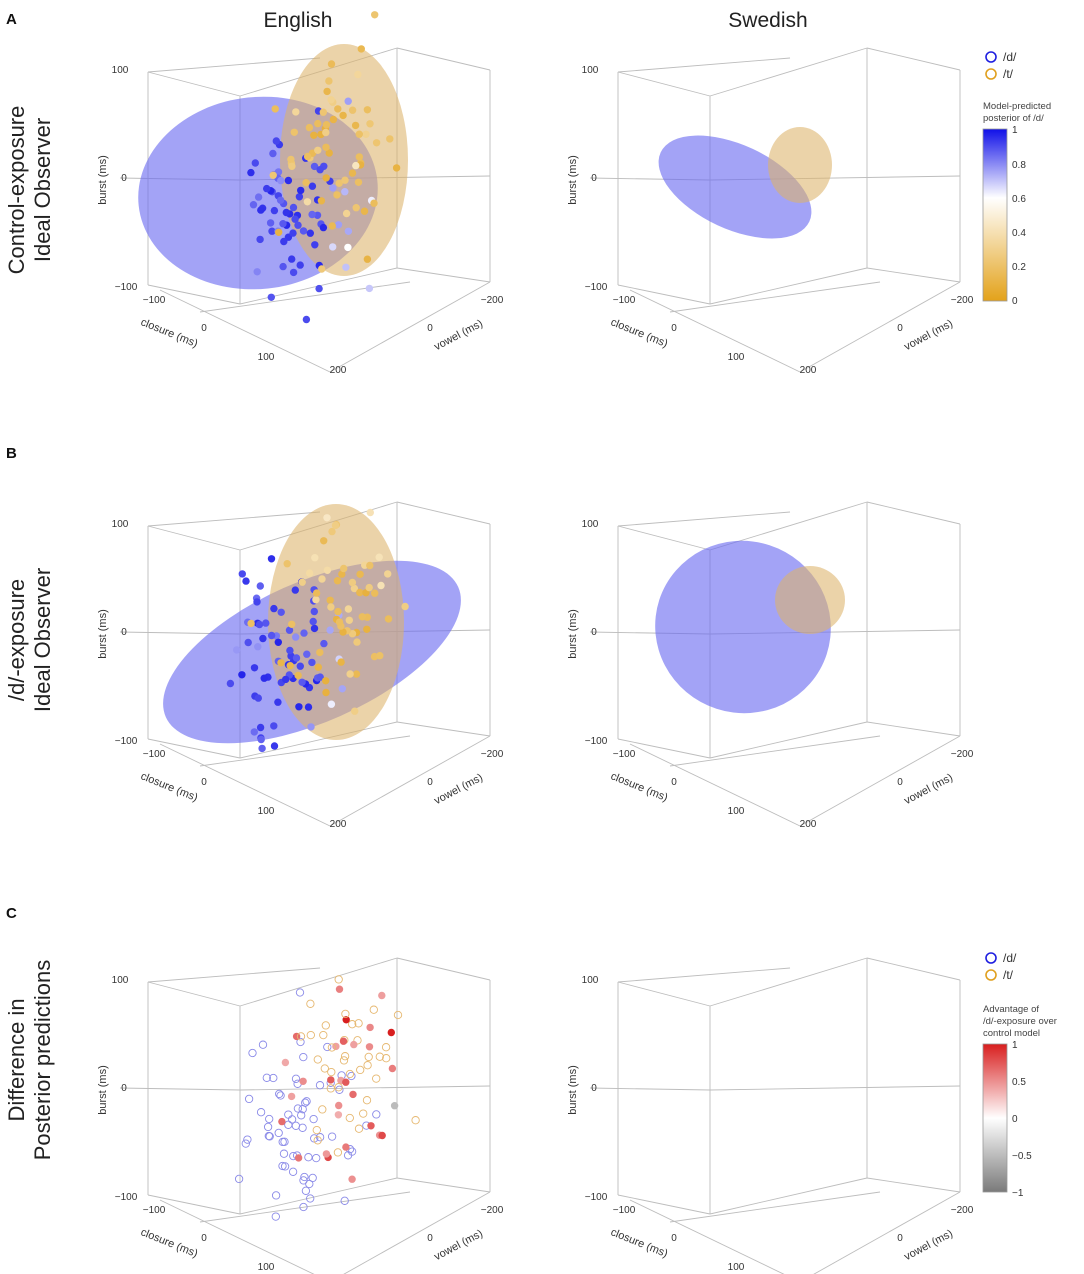 This screenshot has height=1274, width=1084. Describe the element at coordinates (1020, 1021) in the screenshot. I see `colorbar-advantage-title-2: /d/-exposure over` at that location.